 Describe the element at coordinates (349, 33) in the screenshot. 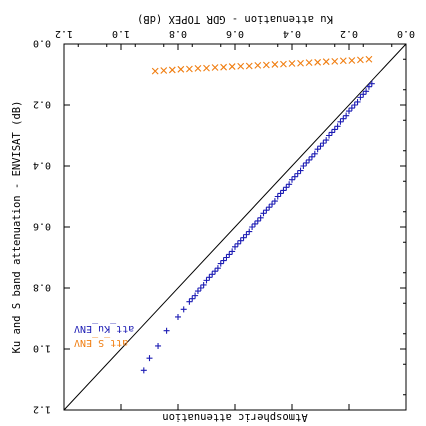

I see `x-tick-label: 0.2` at that location.